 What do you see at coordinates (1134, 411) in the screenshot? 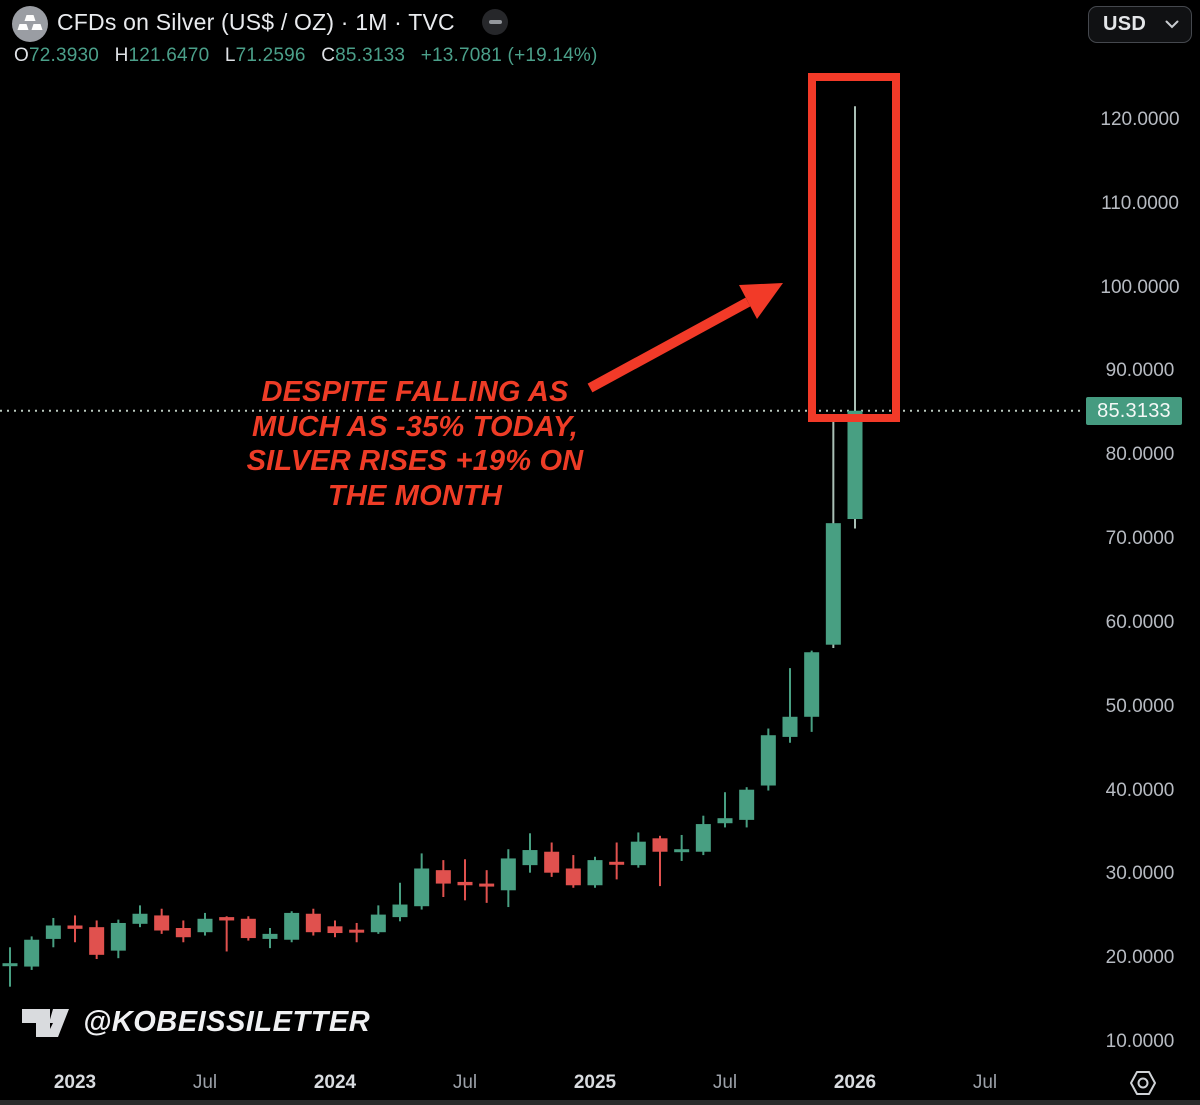
I see `last-price-badge: 85.3133` at bounding box center [1134, 411].